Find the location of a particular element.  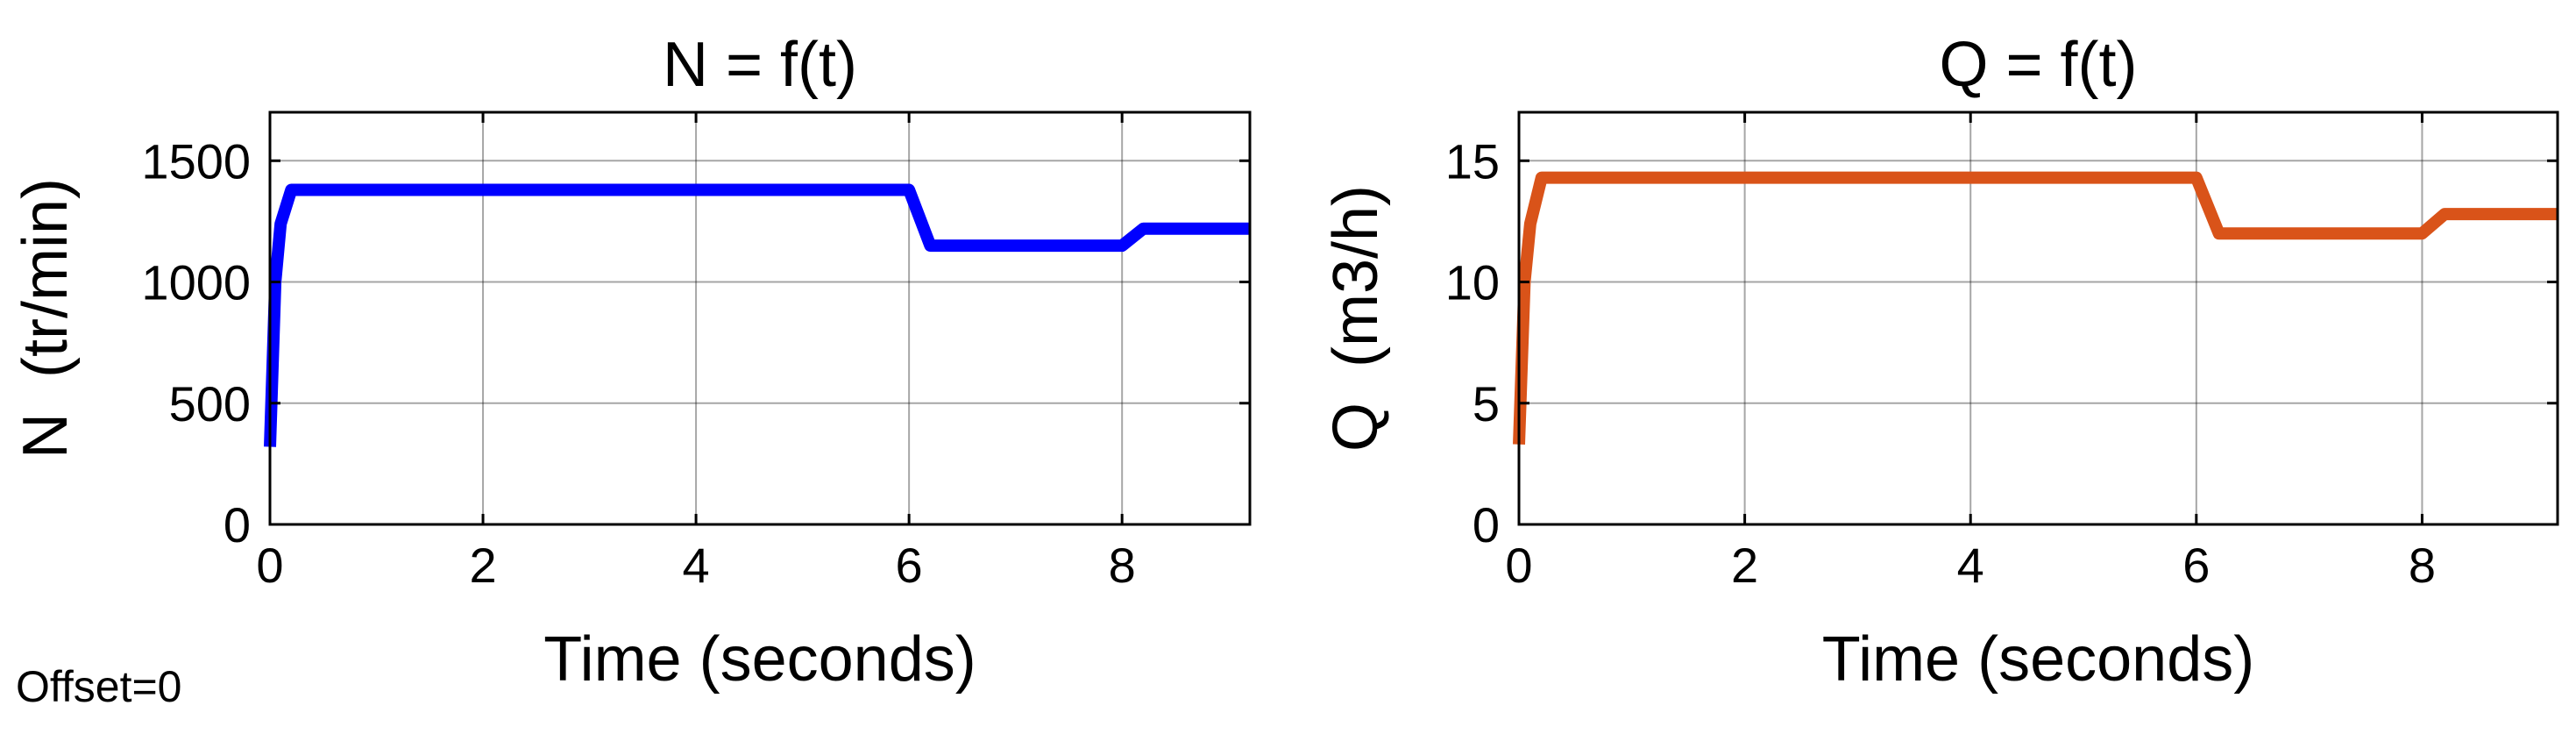

n-y-axis-label: N (tr/min) is located at coordinates (46, 318).